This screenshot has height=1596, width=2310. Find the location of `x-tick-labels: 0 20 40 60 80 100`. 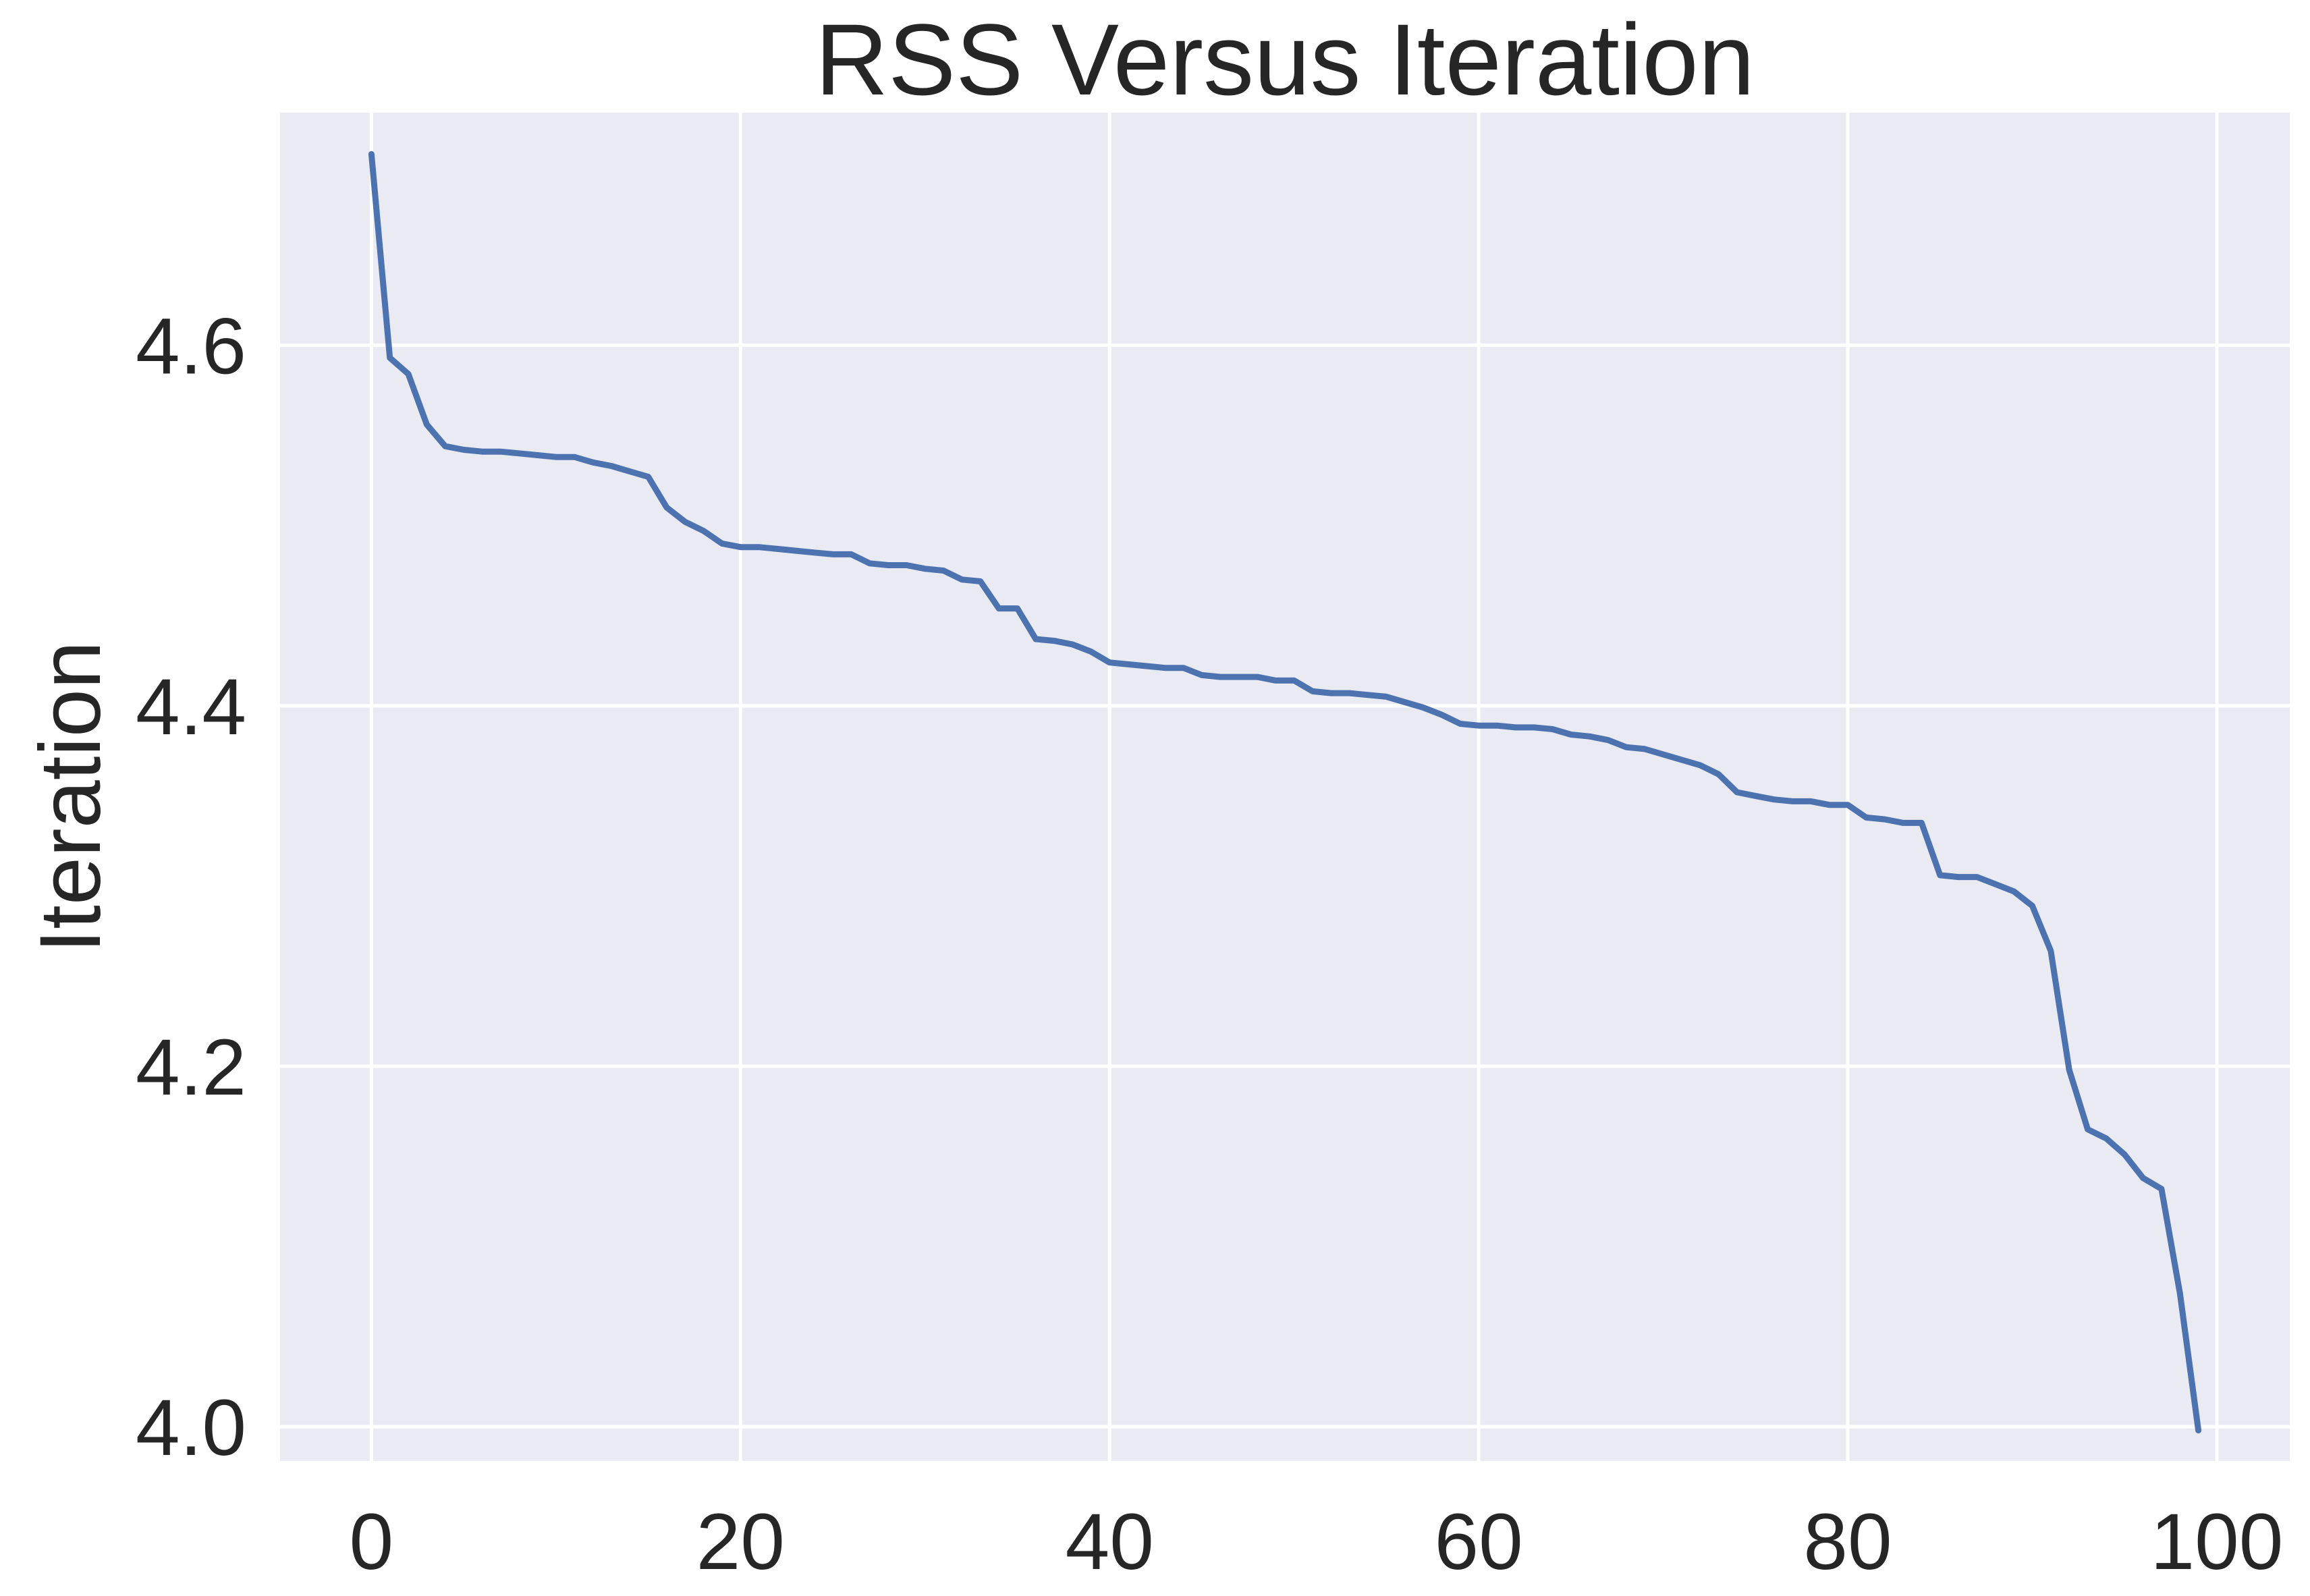

x-tick-labels: 0 20 40 60 80 100 is located at coordinates (1317, 1542).